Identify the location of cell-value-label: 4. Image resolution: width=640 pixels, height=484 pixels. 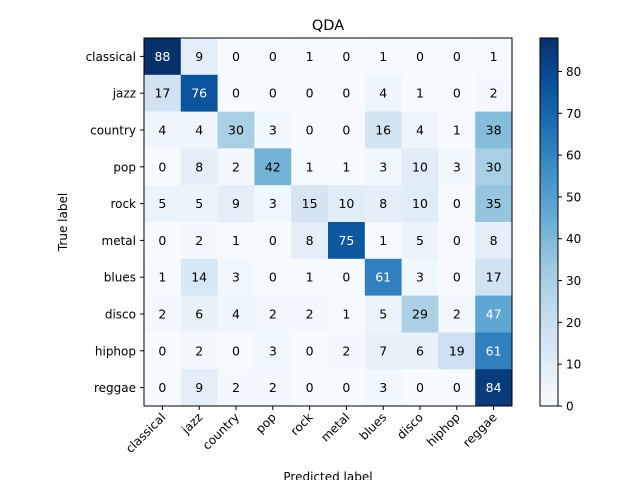
(420, 130).